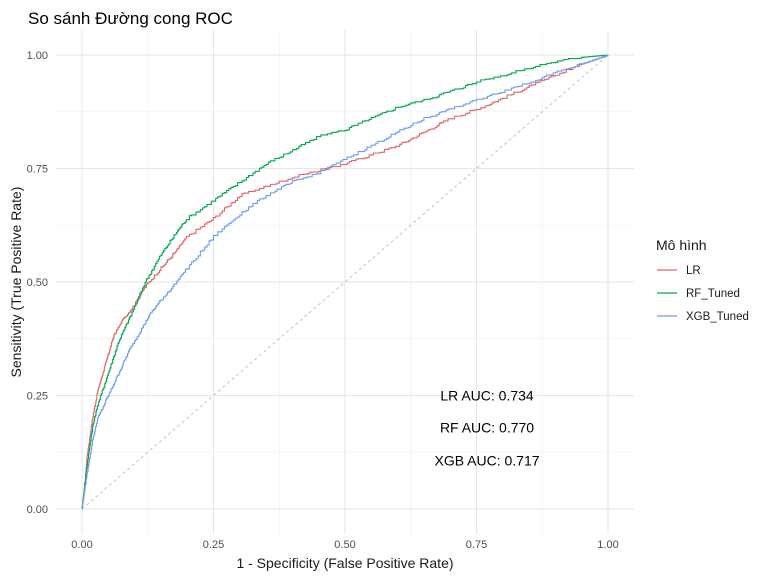 Image resolution: width=768 pixels, height=581 pixels. What do you see at coordinates (81, 545) in the screenshot?
I see `x-tick-label: 0.00` at bounding box center [81, 545].